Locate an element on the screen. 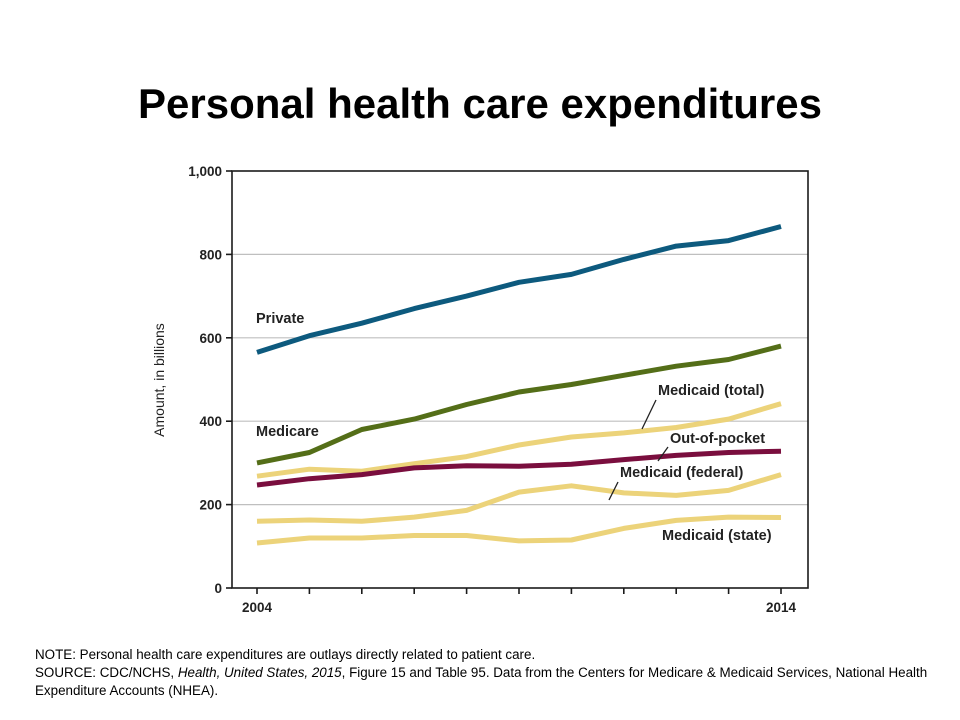  series-line-private is located at coordinates (519, 289).